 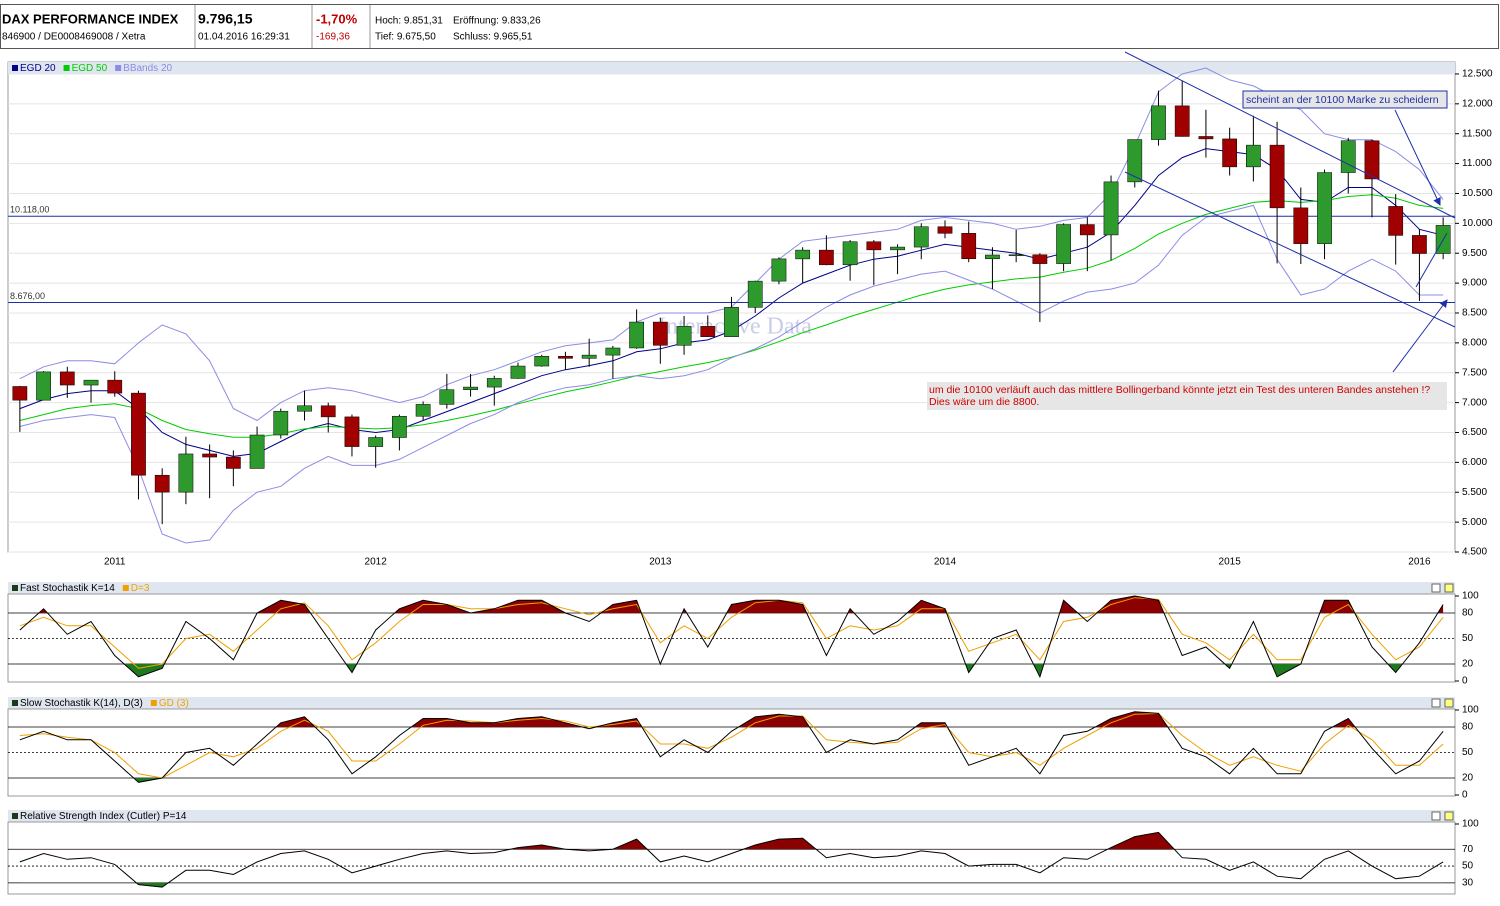 I want to click on zone-fill, so click(x=152, y=885).